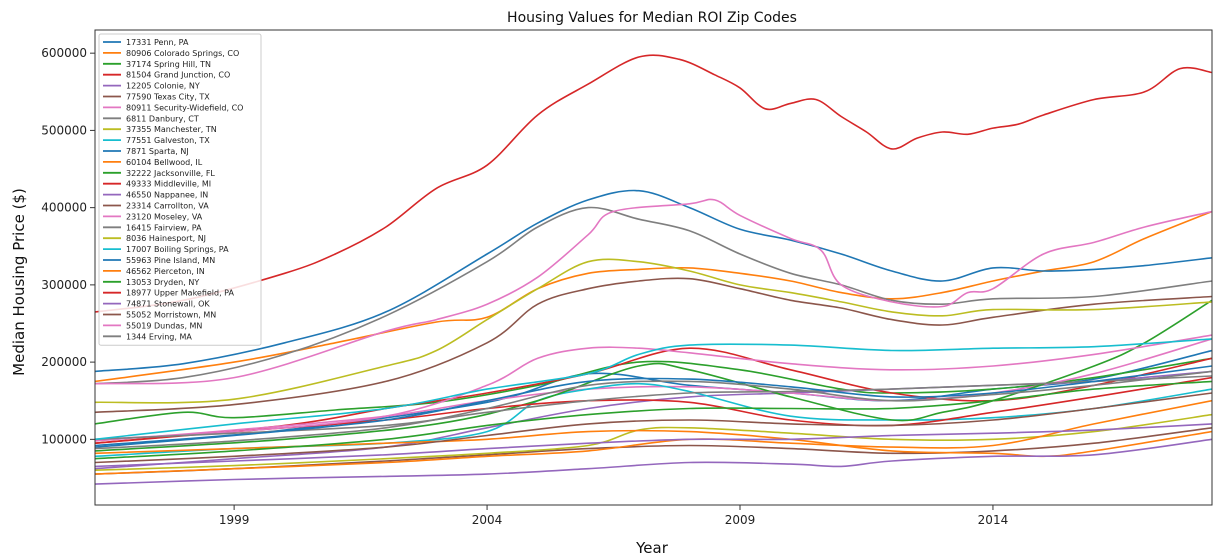 The image size is (1230, 560). I want to click on x-tick-label: 2009, so click(740, 520).